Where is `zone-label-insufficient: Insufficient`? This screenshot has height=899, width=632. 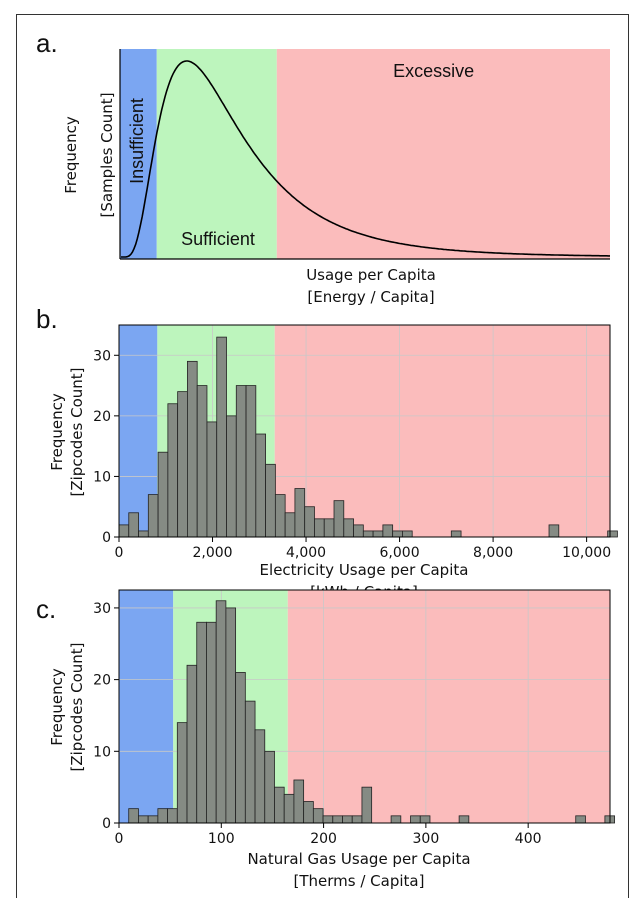 zone-label-insufficient: Insufficient is located at coordinates (137, 141).